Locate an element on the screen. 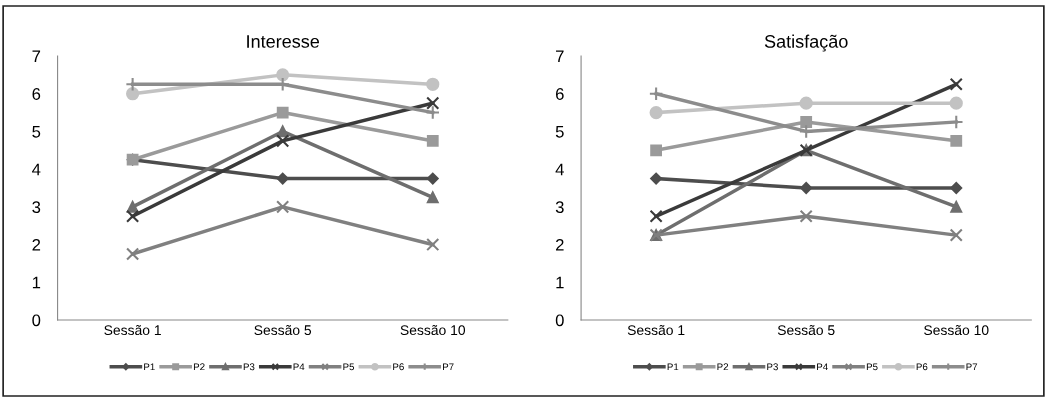  chart-title: Interesse is located at coordinates (283, 41).